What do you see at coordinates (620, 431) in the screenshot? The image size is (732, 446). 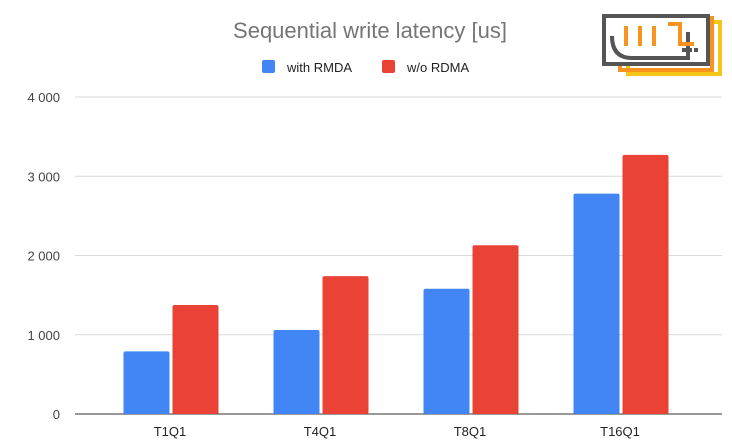 I see `x-tick-label: T16Q1` at bounding box center [620, 431].